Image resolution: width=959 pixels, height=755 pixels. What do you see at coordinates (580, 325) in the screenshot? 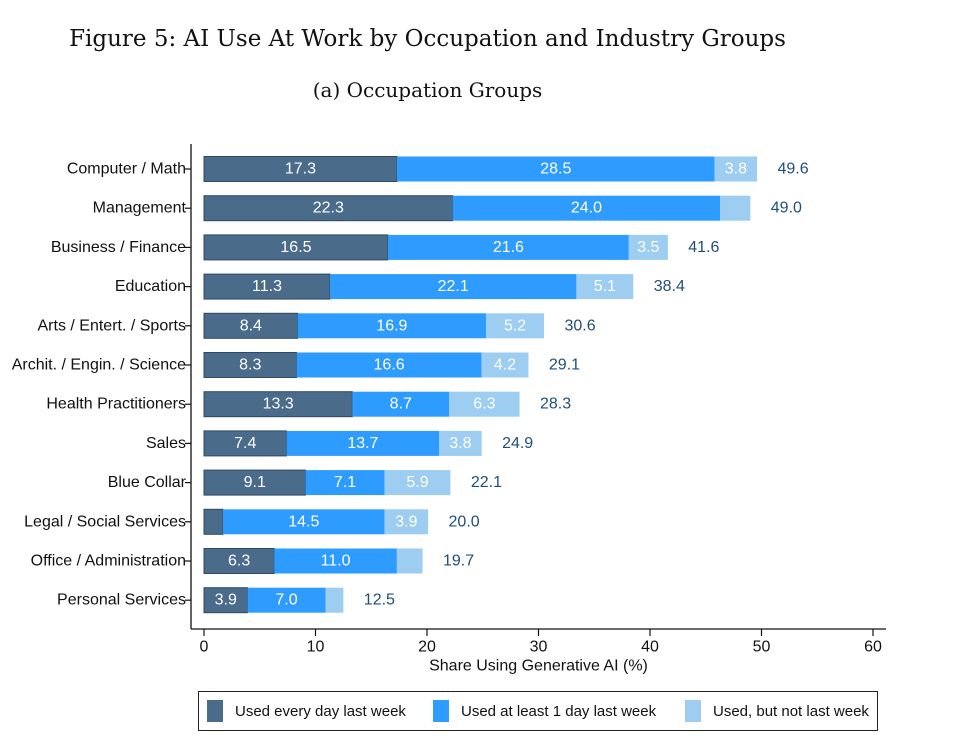
I see `total-value-label: 30.6` at bounding box center [580, 325].